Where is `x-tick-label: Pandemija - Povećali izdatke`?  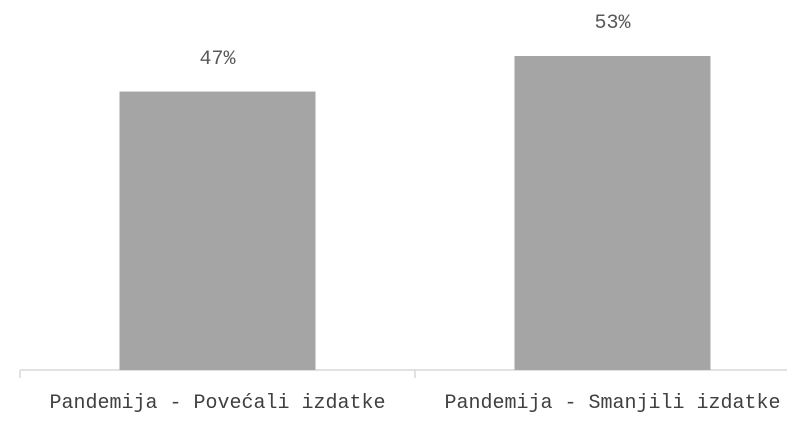
x-tick-label: Pandemija - Povećali izdatke is located at coordinates (217, 403).